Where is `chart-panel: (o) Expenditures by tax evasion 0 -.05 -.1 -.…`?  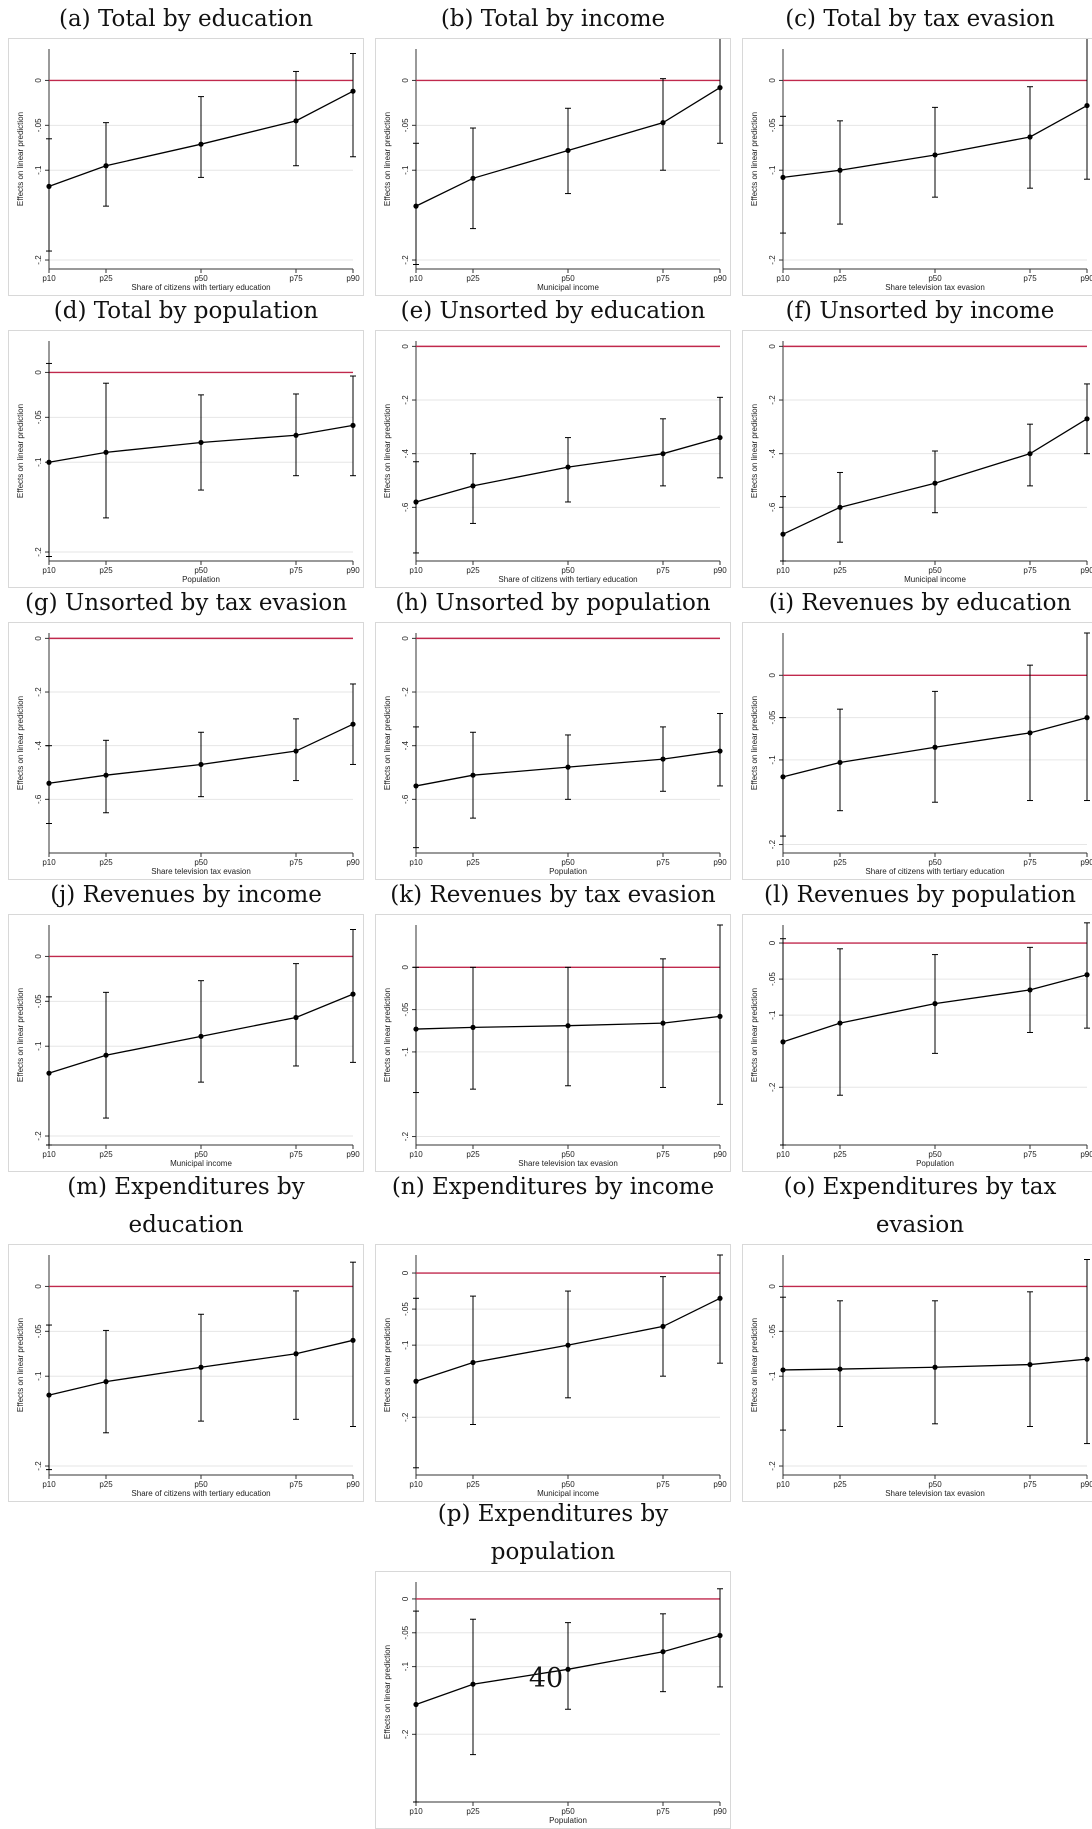
chart-panel: (o) Expenditures by tax evasion 0 -.05 -.1 -.… is located at coordinates (917, 1335).